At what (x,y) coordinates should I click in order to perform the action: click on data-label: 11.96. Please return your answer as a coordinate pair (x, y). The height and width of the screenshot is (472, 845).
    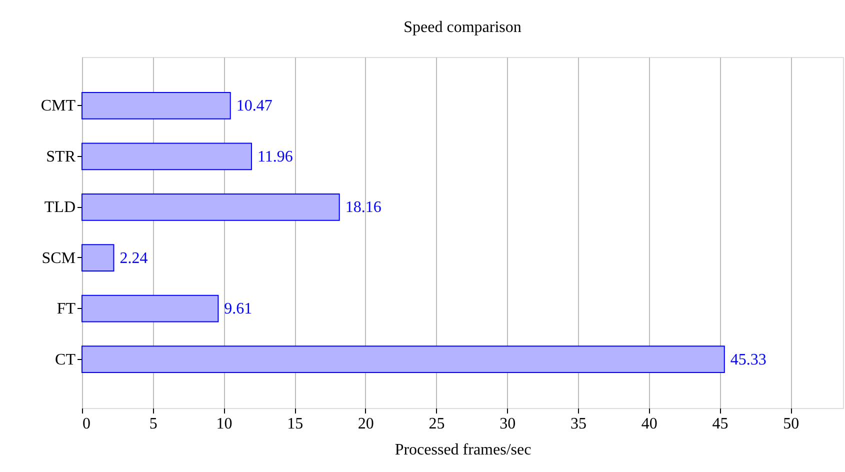
    Looking at the image, I should click on (275, 157).